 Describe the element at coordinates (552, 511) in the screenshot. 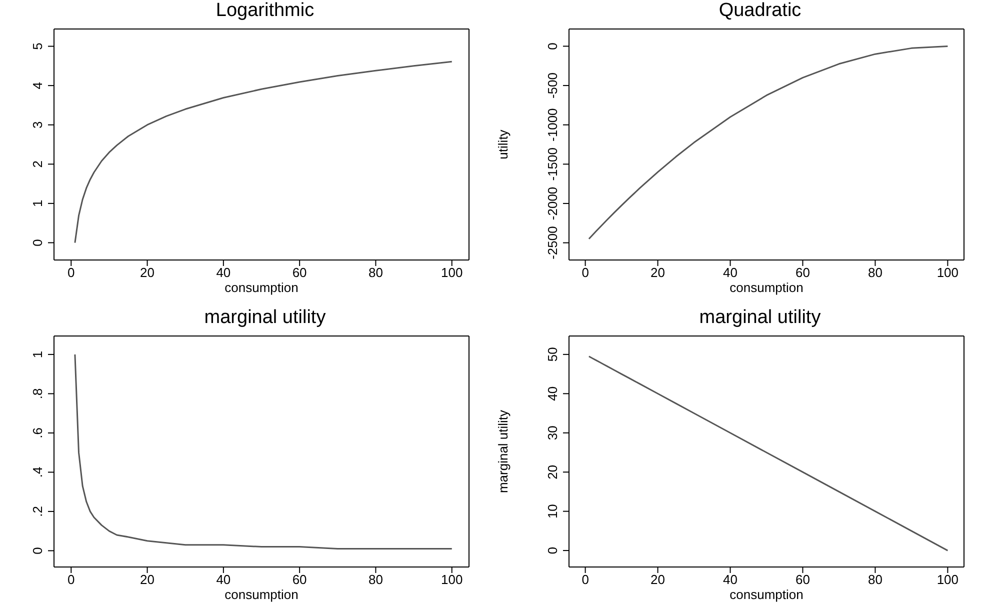

I see `y-tick-label: 10` at that location.